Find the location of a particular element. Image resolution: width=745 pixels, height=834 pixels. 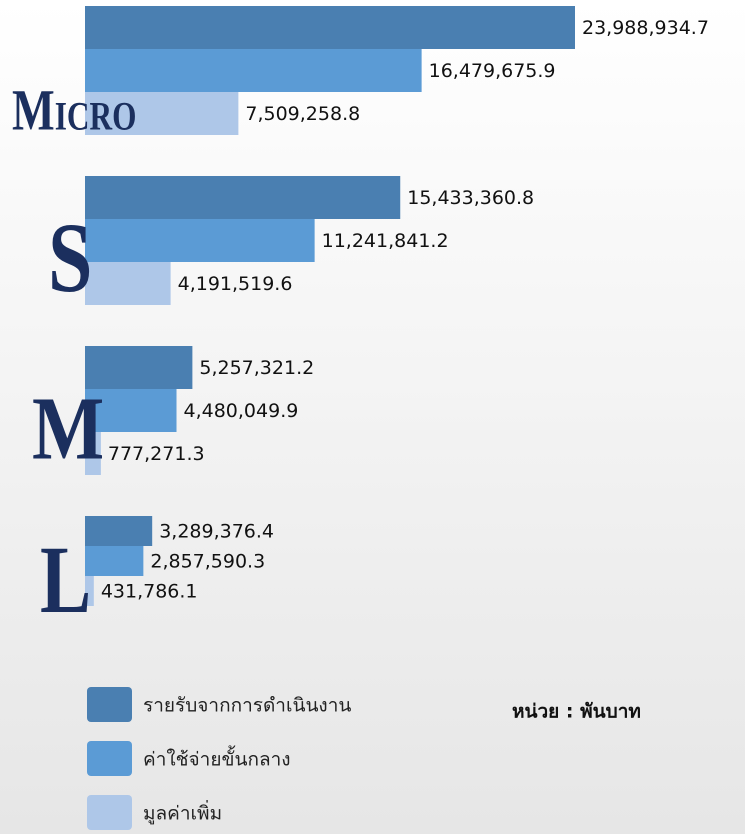

category-label: S is located at coordinates (70, 257).